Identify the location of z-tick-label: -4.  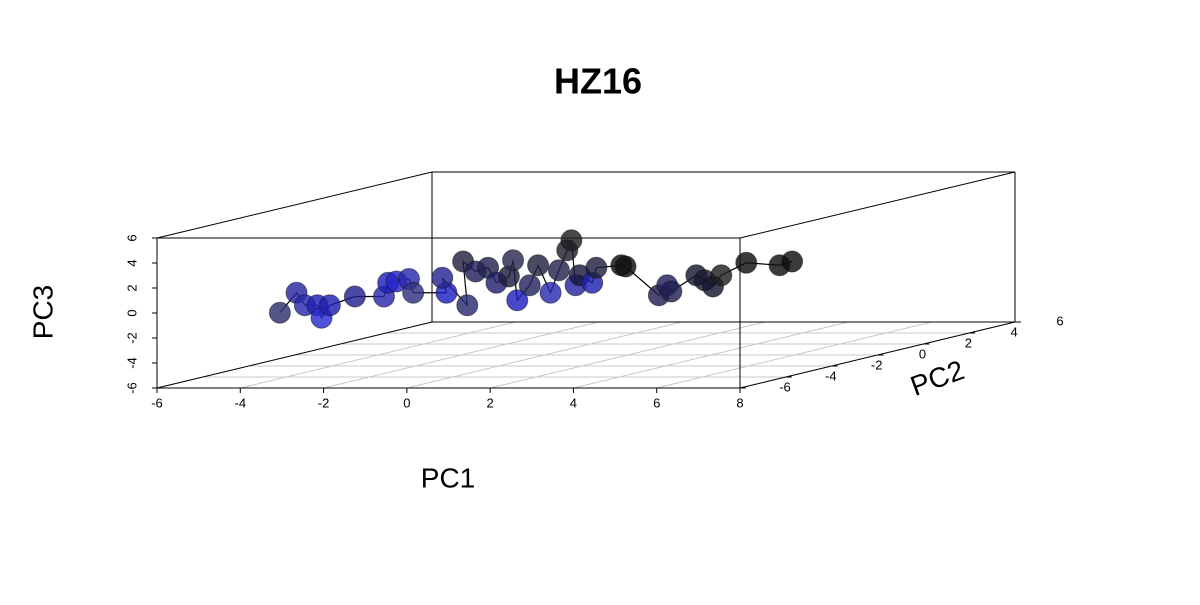
(131, 363).